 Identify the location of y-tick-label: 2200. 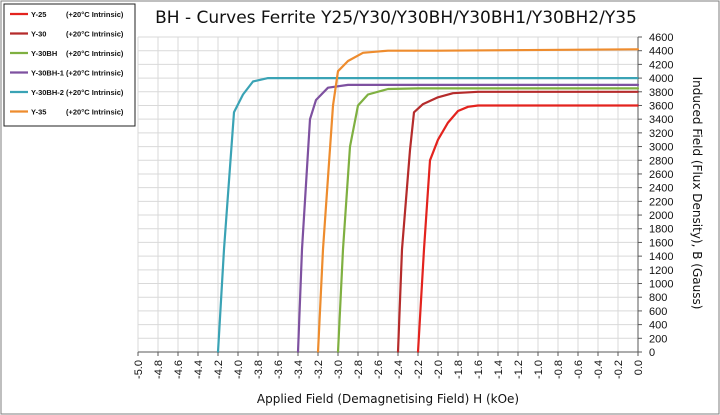
(661, 202).